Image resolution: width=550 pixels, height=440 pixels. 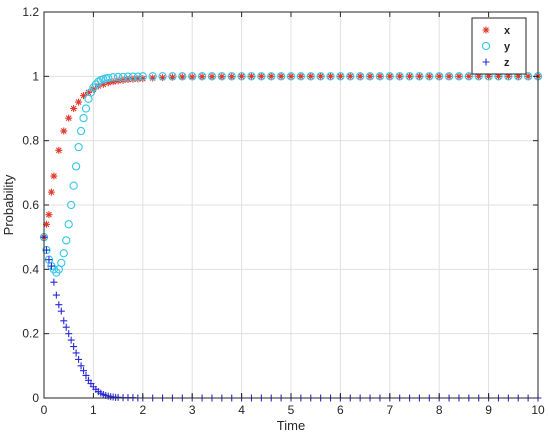 What do you see at coordinates (93, 410) in the screenshot?
I see `x-tick-label: 1` at bounding box center [93, 410].